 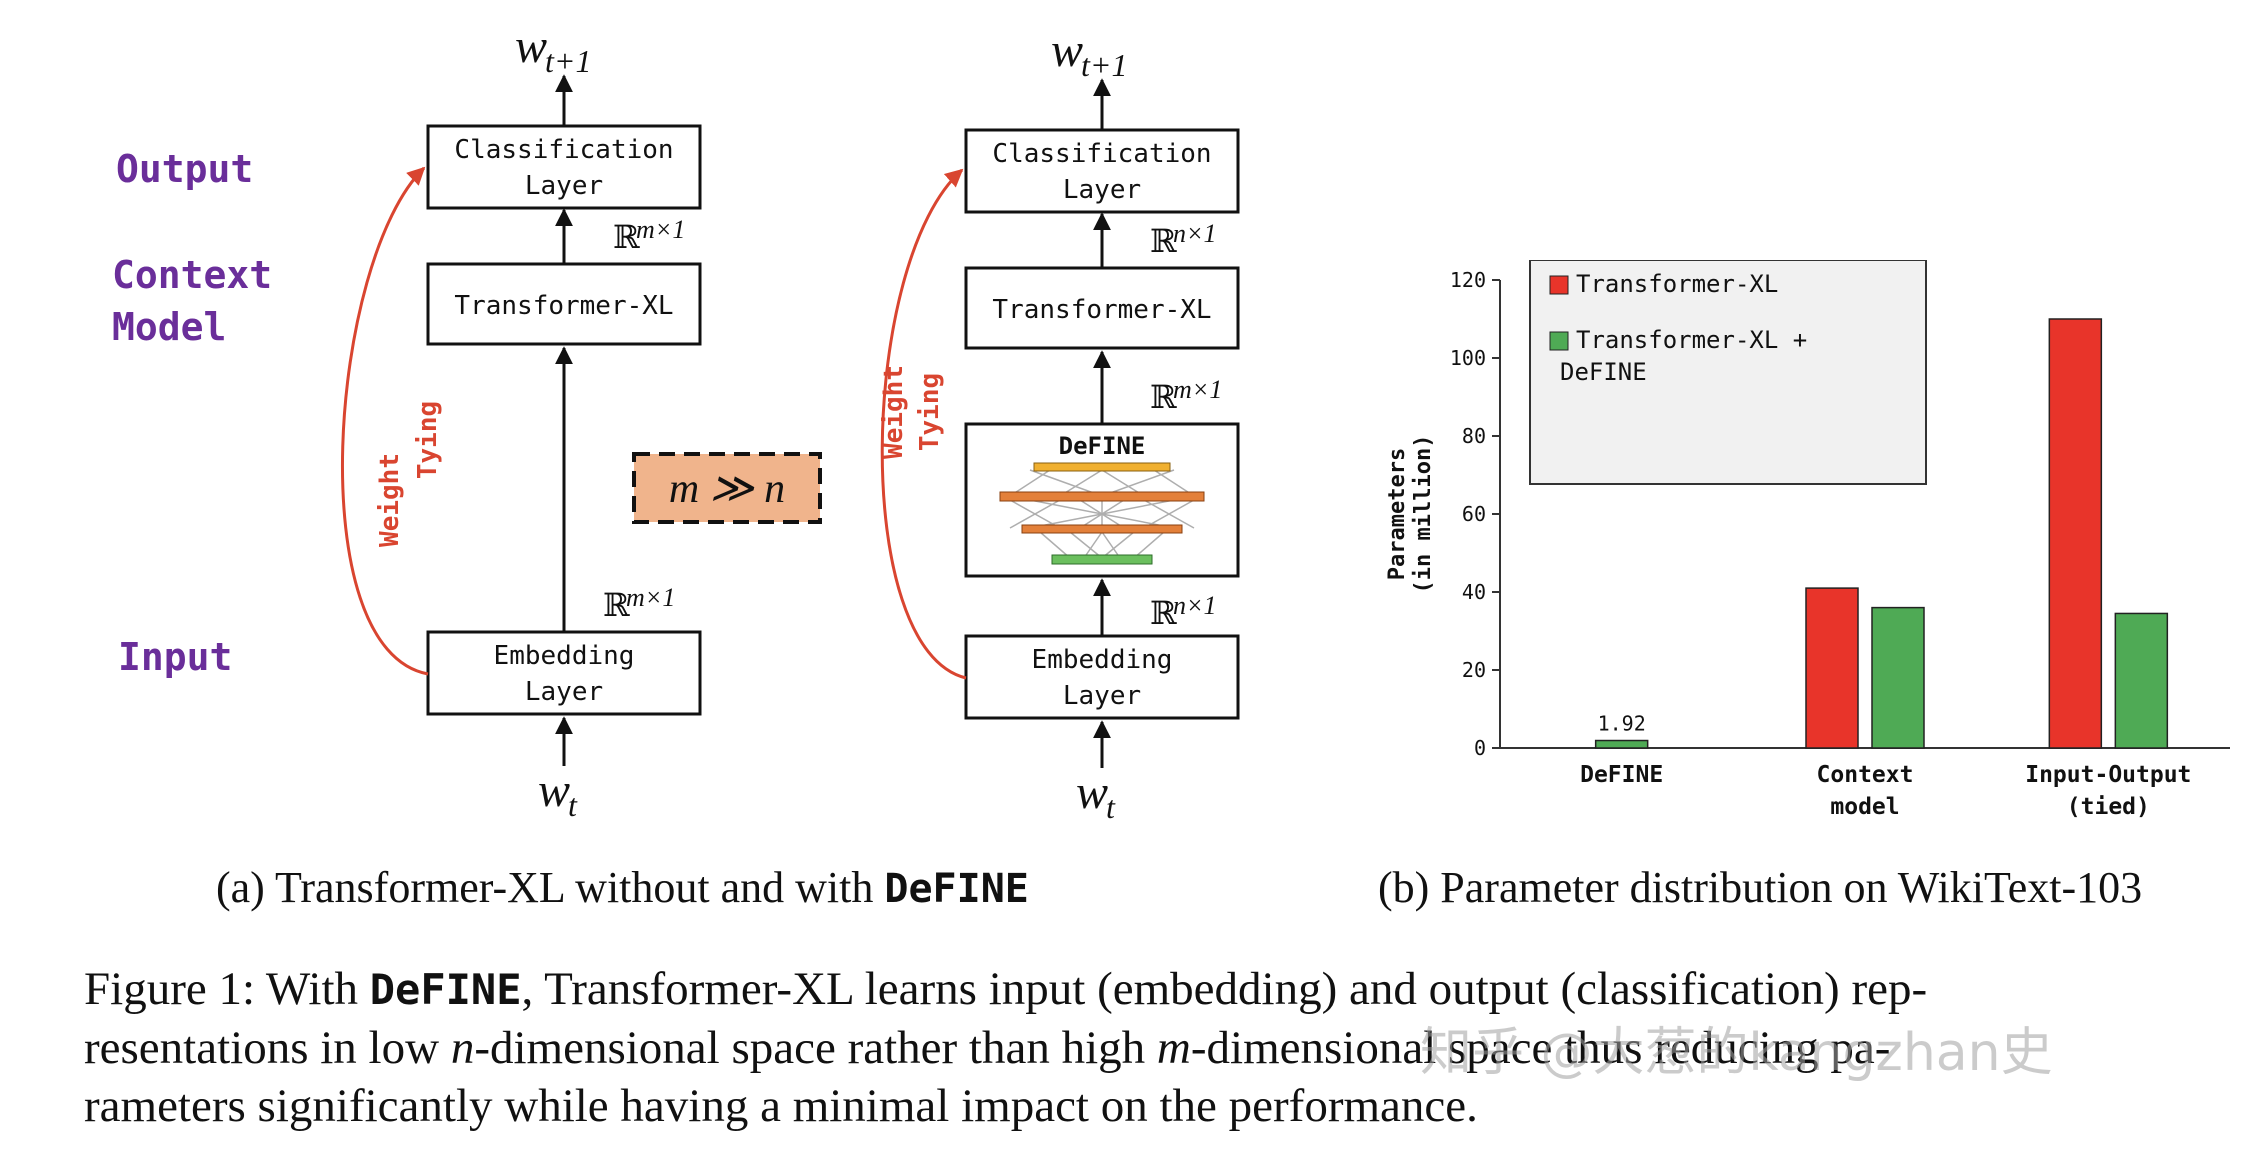 What do you see at coordinates (1104, 65) in the screenshot?
I see `right-output-token-sub: t+1` at bounding box center [1104, 65].